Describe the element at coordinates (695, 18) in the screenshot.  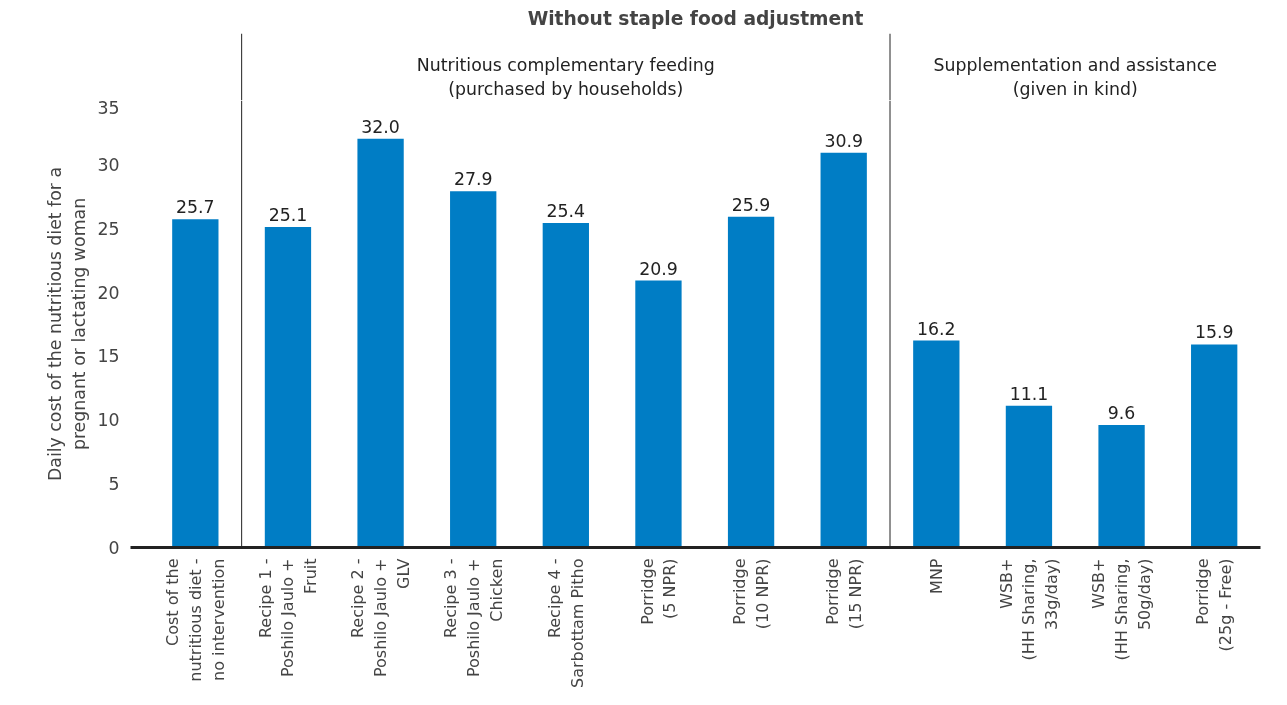
I see `chart-title: Without staple food adjustment` at that location.